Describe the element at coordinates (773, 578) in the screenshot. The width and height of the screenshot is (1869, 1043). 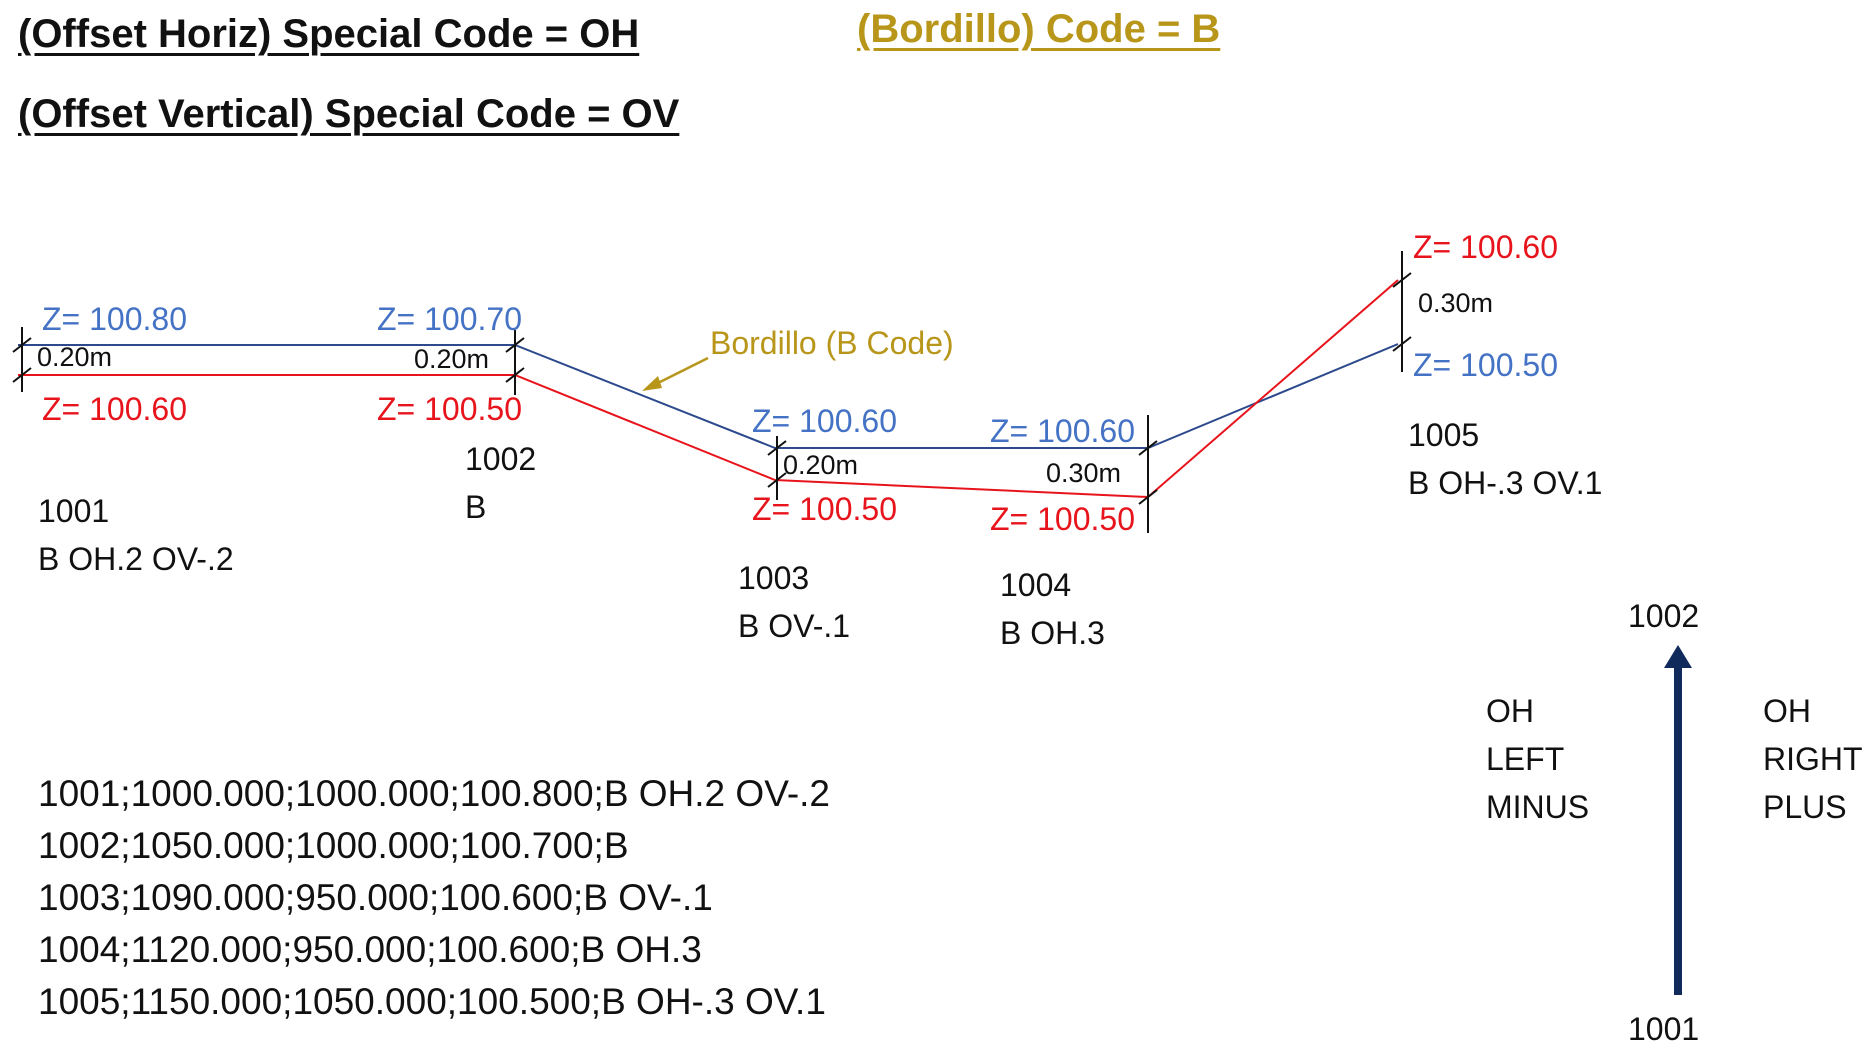
I see `point-id-1003: 1003` at that location.